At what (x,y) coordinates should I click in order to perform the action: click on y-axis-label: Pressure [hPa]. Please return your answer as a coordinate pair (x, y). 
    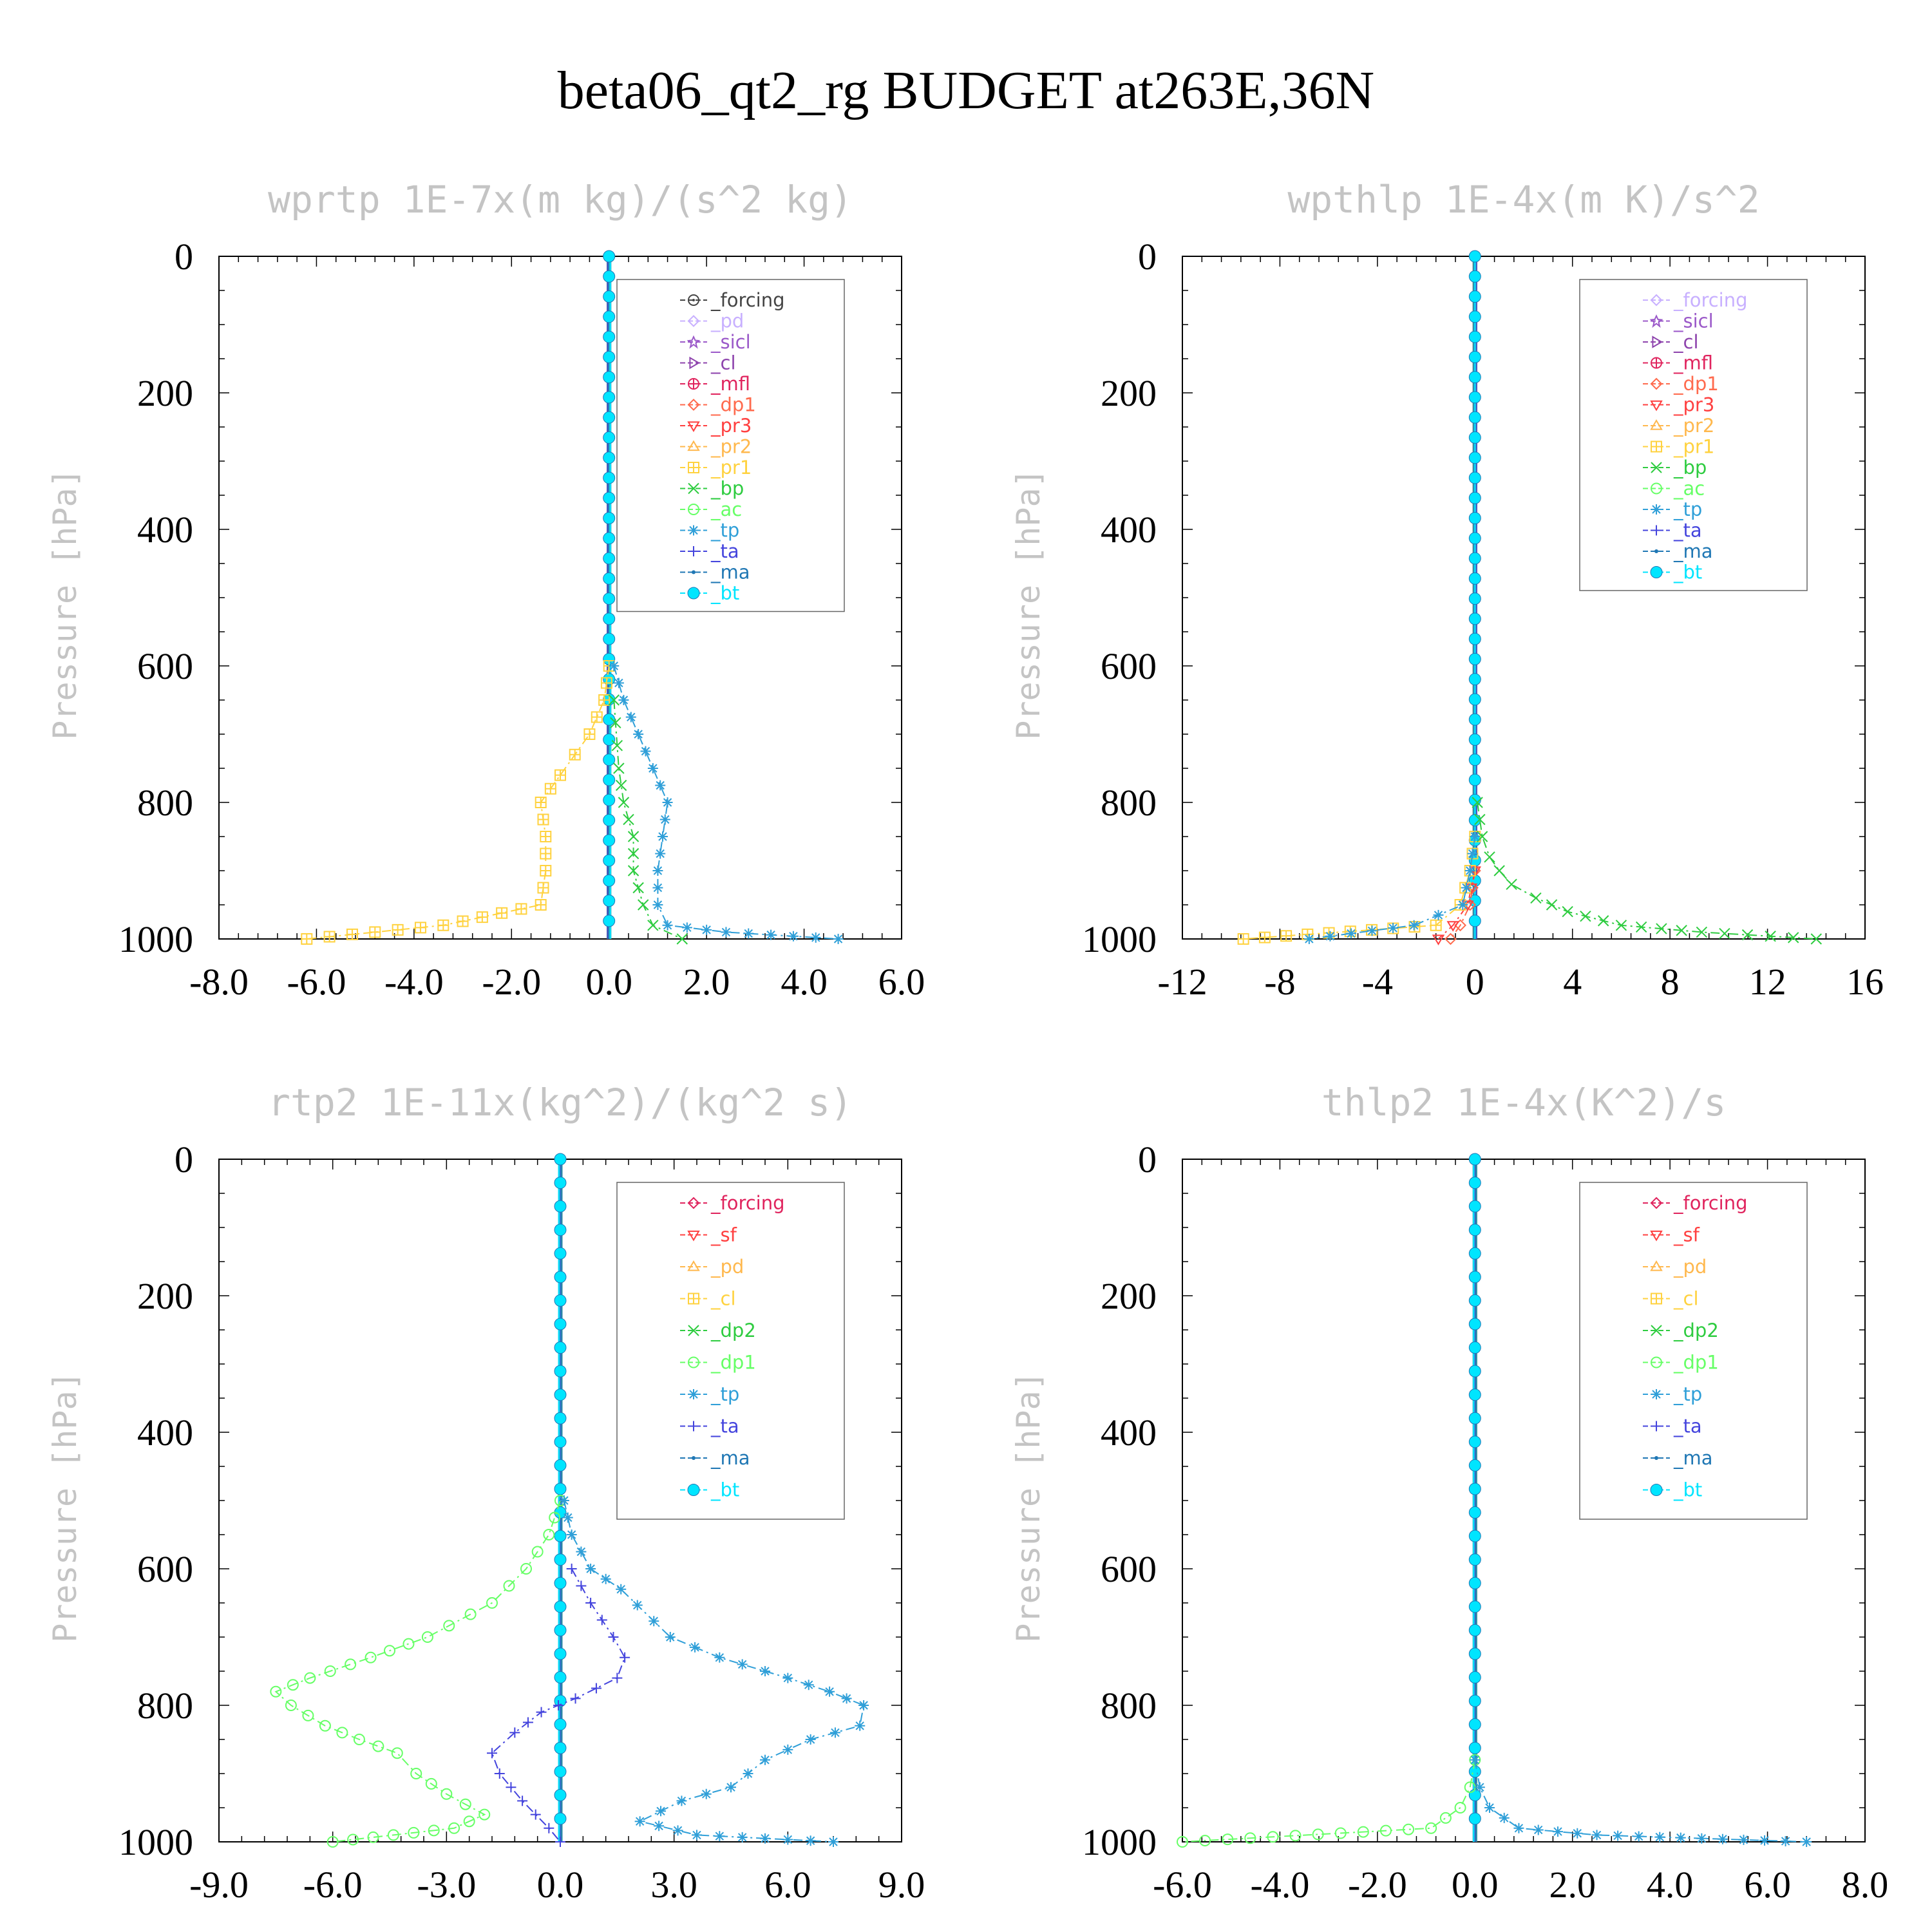
    Looking at the image, I should click on (1028, 603).